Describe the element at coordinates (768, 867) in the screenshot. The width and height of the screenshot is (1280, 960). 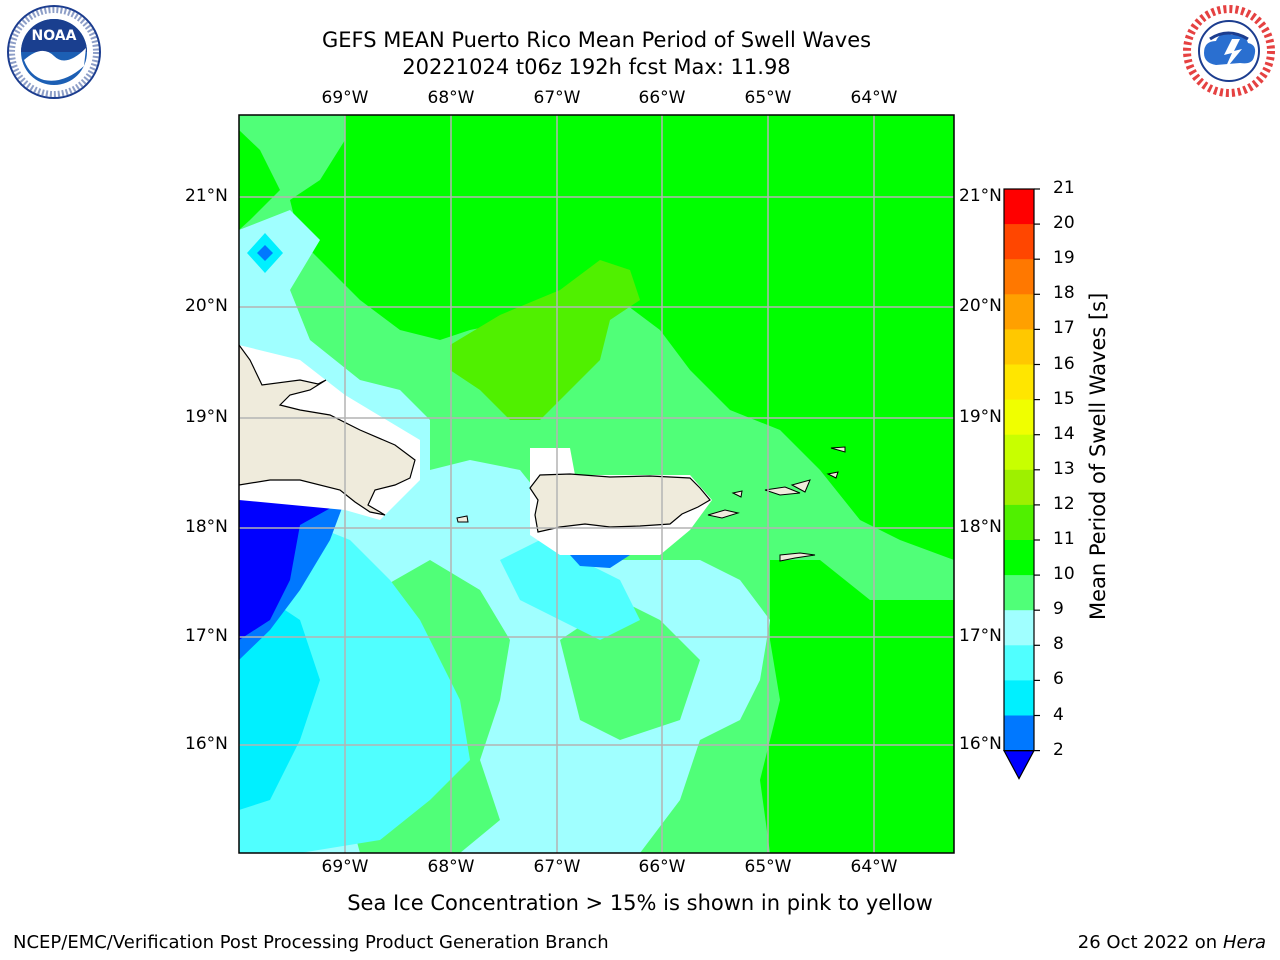
I see `lon-label-bottom: 65°W` at that location.